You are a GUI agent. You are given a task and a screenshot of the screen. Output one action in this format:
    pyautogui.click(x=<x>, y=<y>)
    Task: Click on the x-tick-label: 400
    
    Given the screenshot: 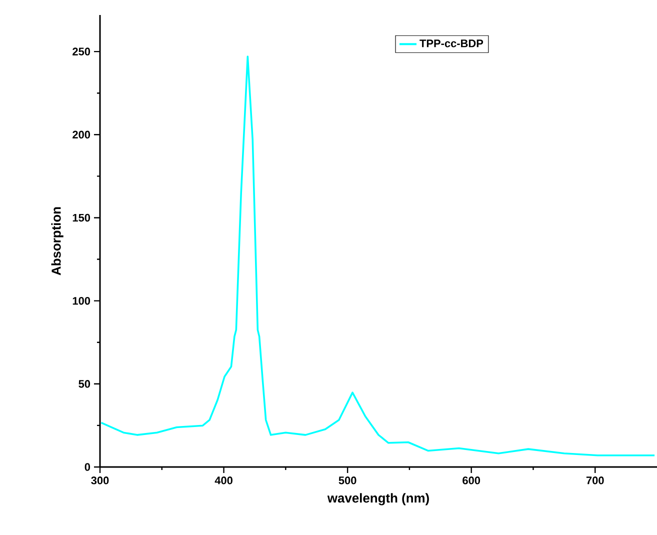 What is the action you would take?
    pyautogui.click(x=223, y=480)
    